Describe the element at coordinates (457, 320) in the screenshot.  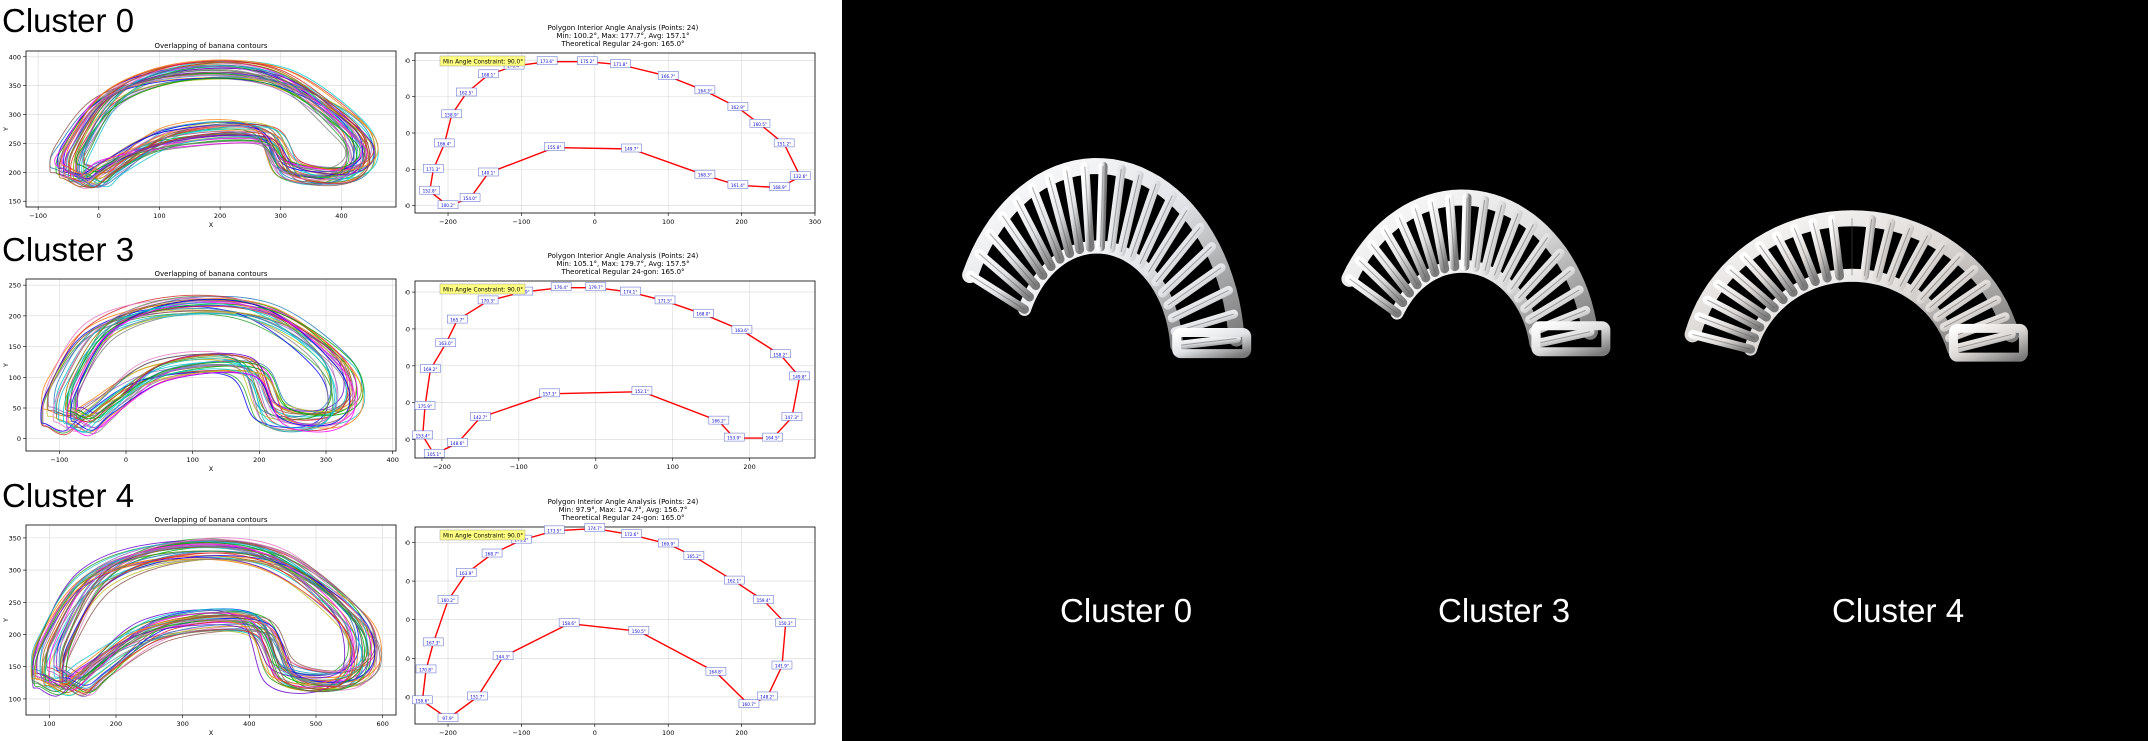
I see `angle-label-text: 165.7°` at that location.